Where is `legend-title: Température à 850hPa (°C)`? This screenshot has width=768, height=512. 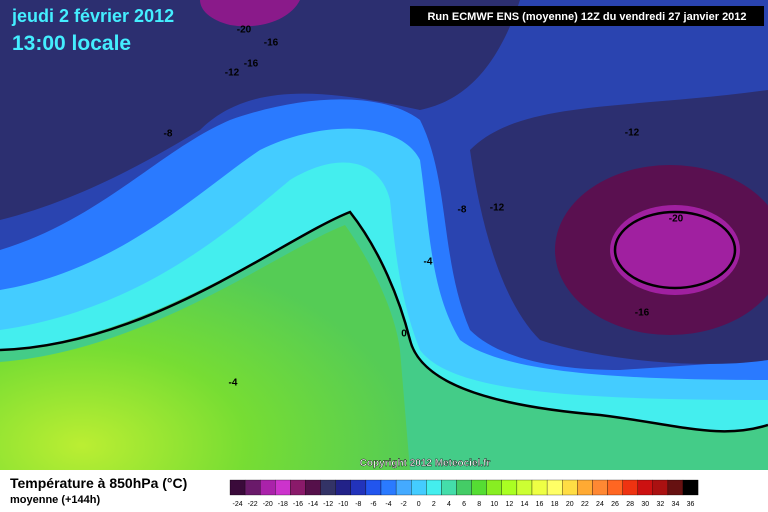
legend-title: Température à 850hPa (°C) is located at coordinates (98, 483).